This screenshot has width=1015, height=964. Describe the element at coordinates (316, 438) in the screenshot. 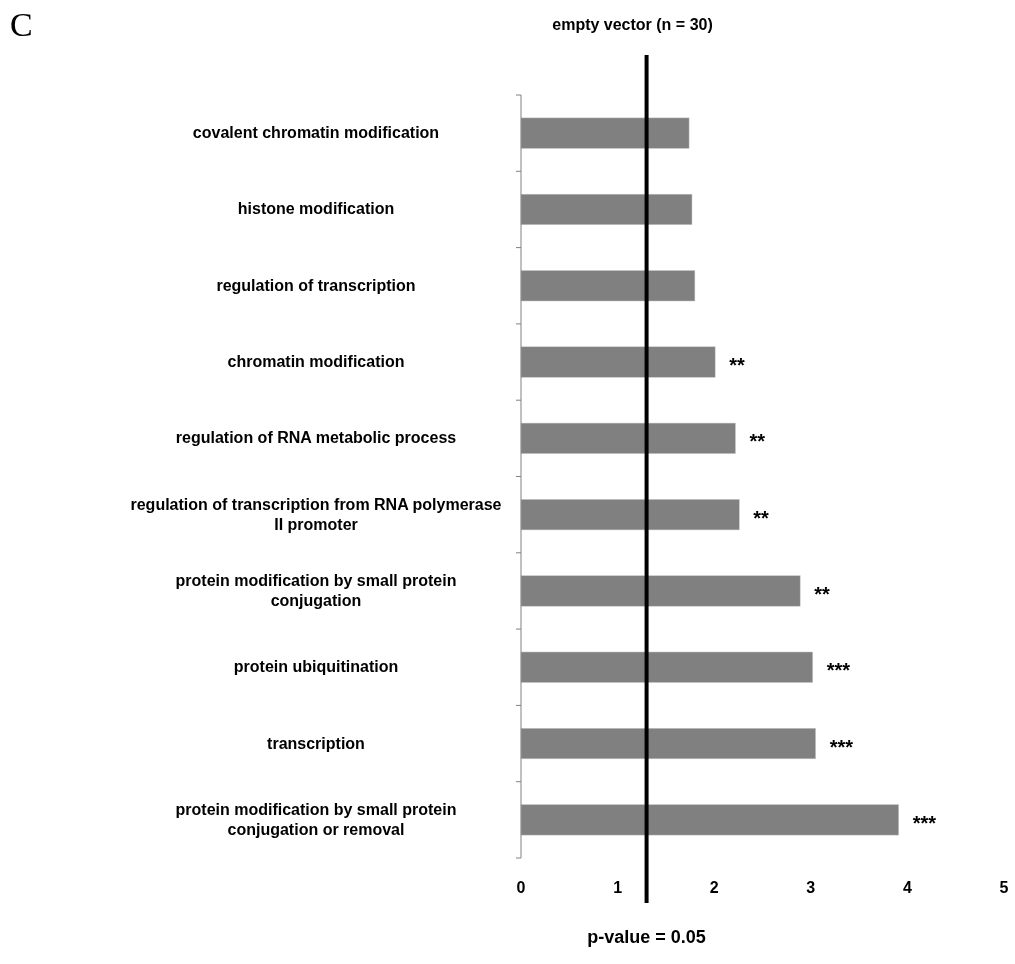

I see `y-tick-label: regulation of RNA metabolic process` at that location.